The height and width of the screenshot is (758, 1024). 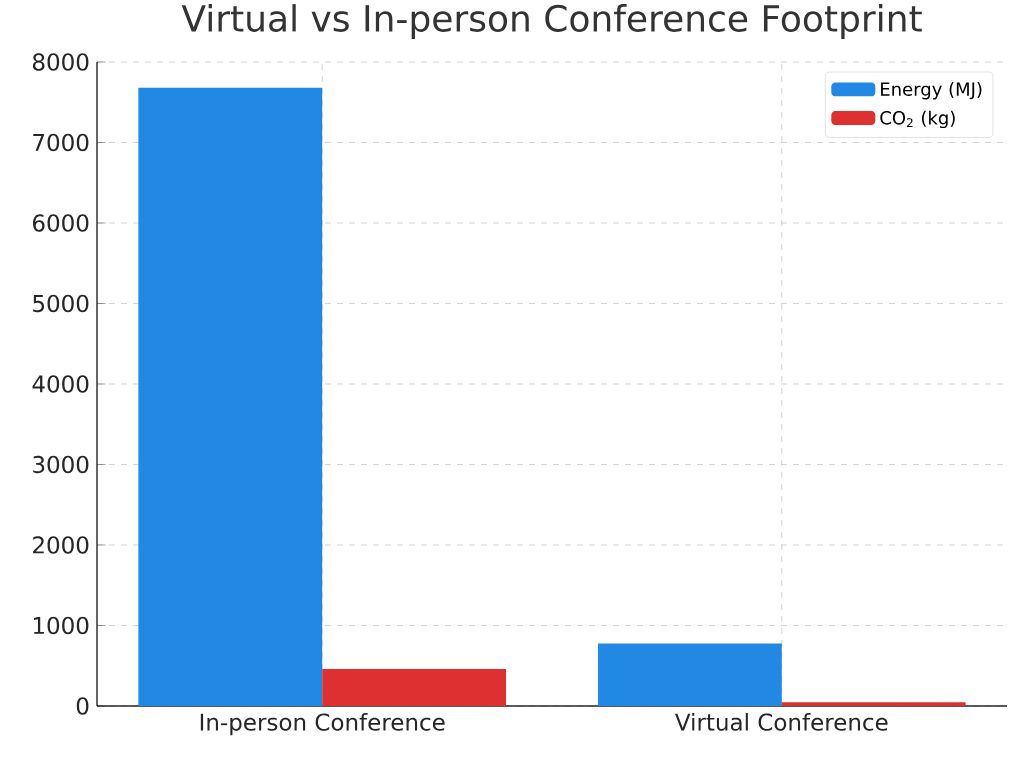 I want to click on y-tick-label: 8000, so click(x=60, y=62).